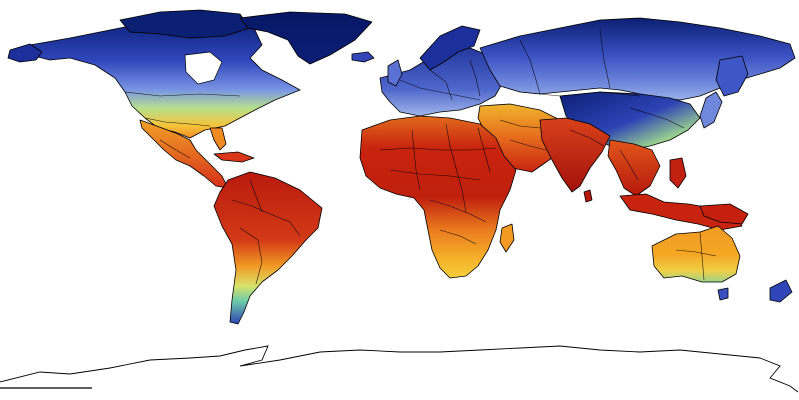  I want to click on region-alaska, so click(25, 53).